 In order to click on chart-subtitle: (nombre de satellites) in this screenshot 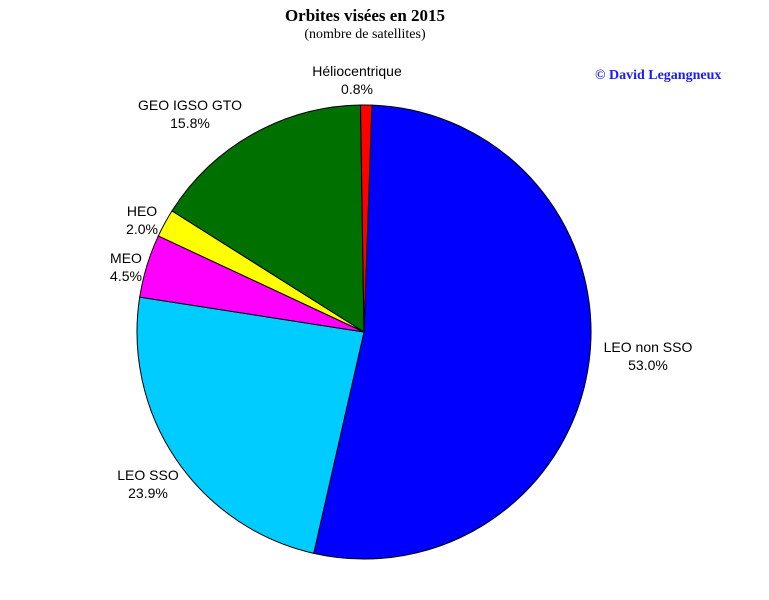, I will do `click(365, 34)`.